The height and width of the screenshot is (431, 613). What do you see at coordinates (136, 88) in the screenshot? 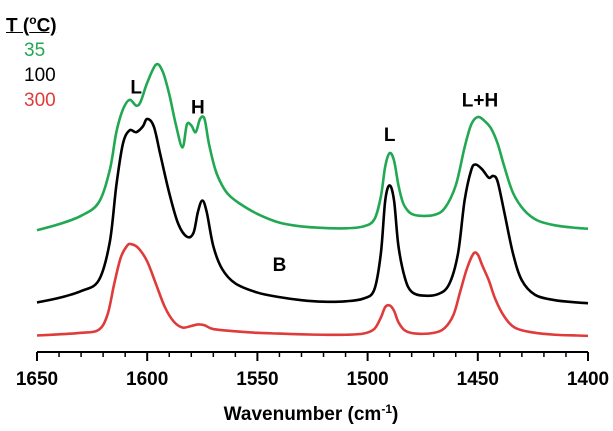
I see `annotation-0: L` at bounding box center [136, 88].